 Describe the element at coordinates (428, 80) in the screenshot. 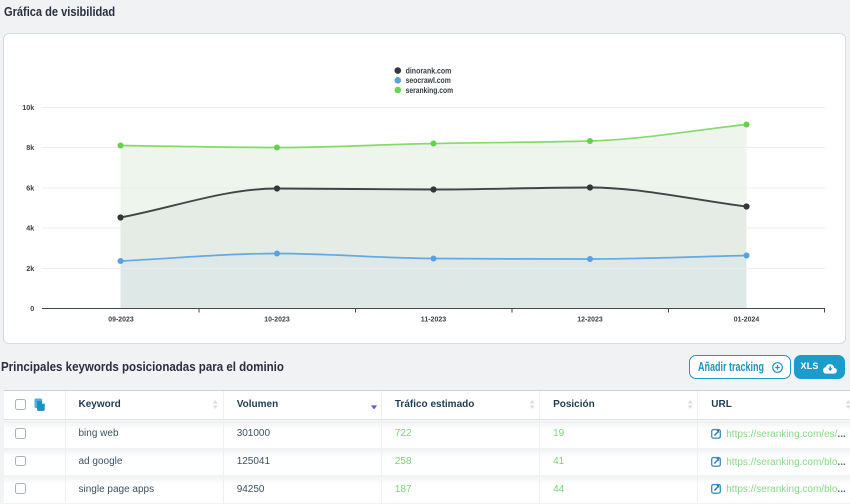

I see `svg-text: seocrawl.com` at that location.